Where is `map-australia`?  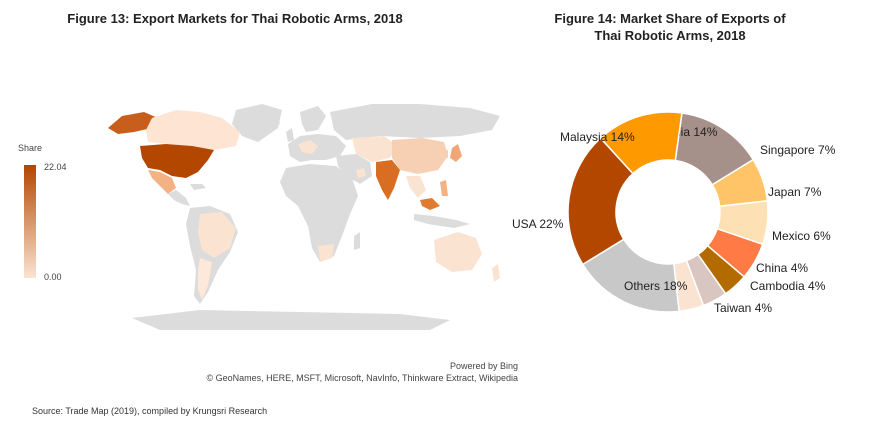
map-australia is located at coordinates (458, 252).